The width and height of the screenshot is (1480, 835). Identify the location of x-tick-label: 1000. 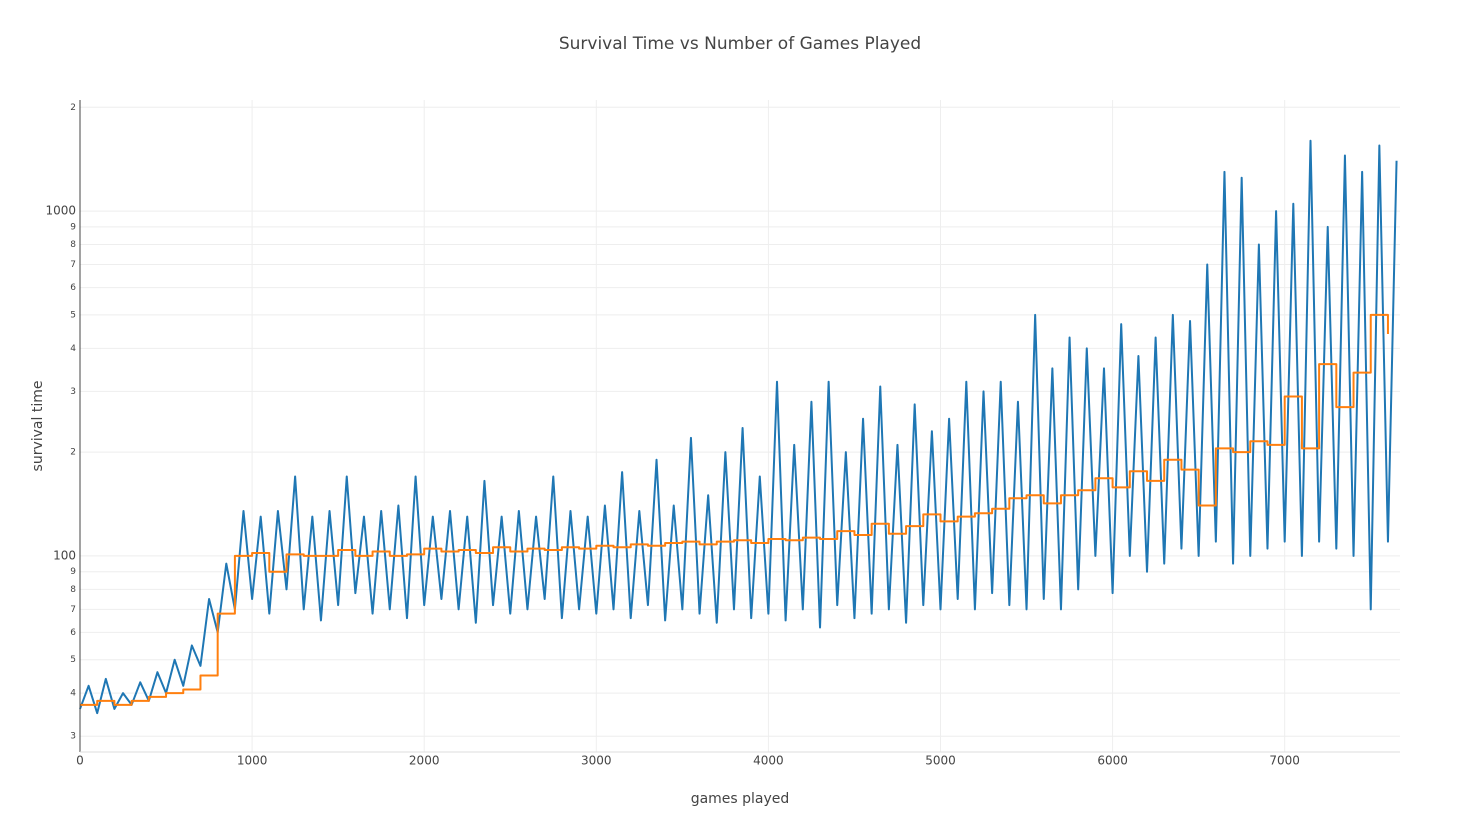
(252, 761).